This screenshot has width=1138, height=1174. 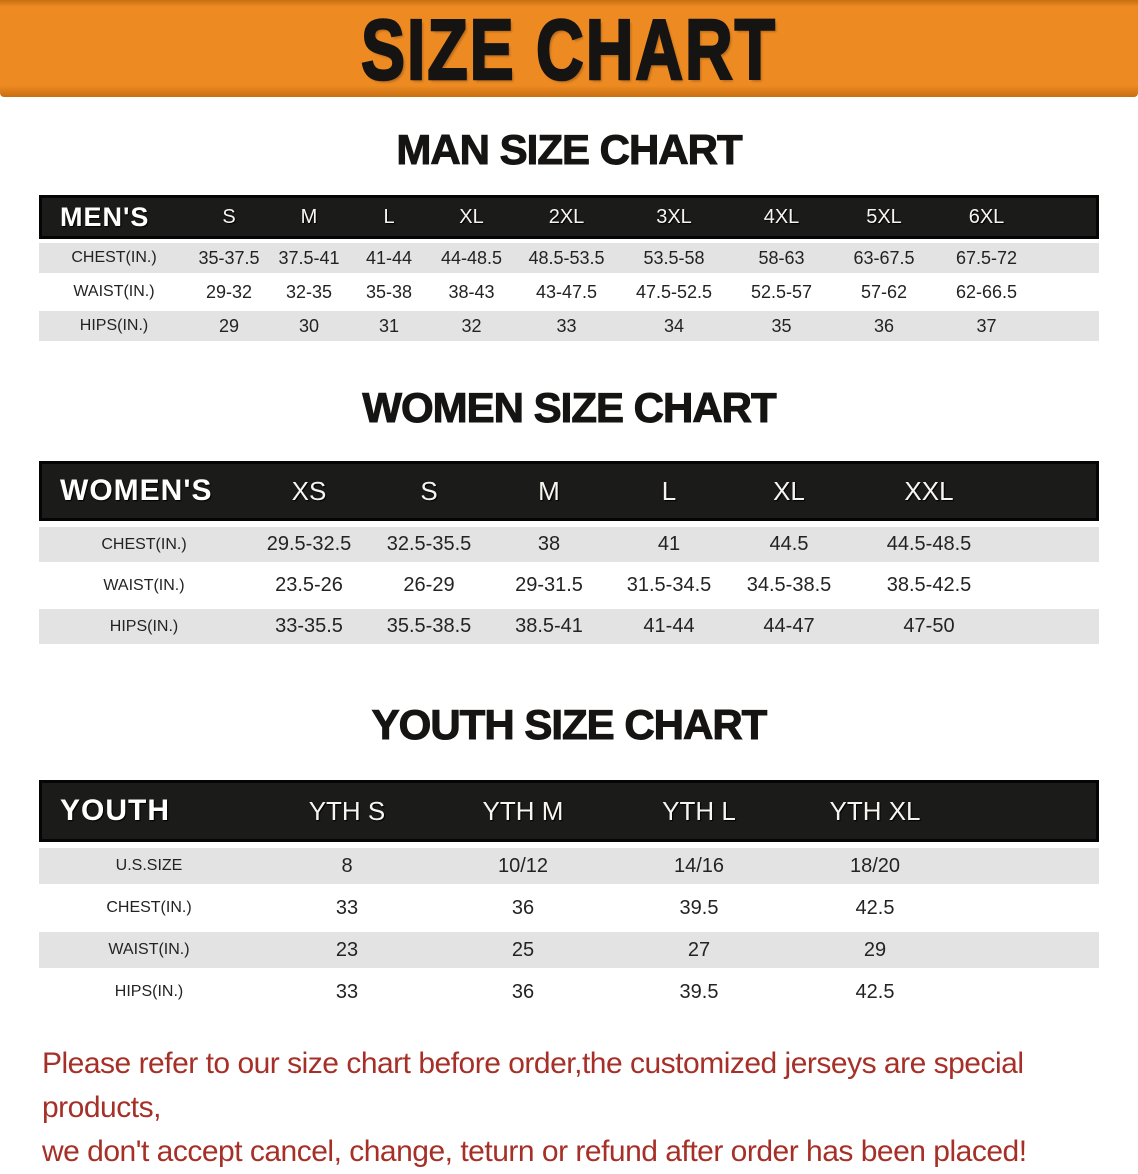 What do you see at coordinates (309, 626) in the screenshot?
I see `size-cell: 33-35.5` at bounding box center [309, 626].